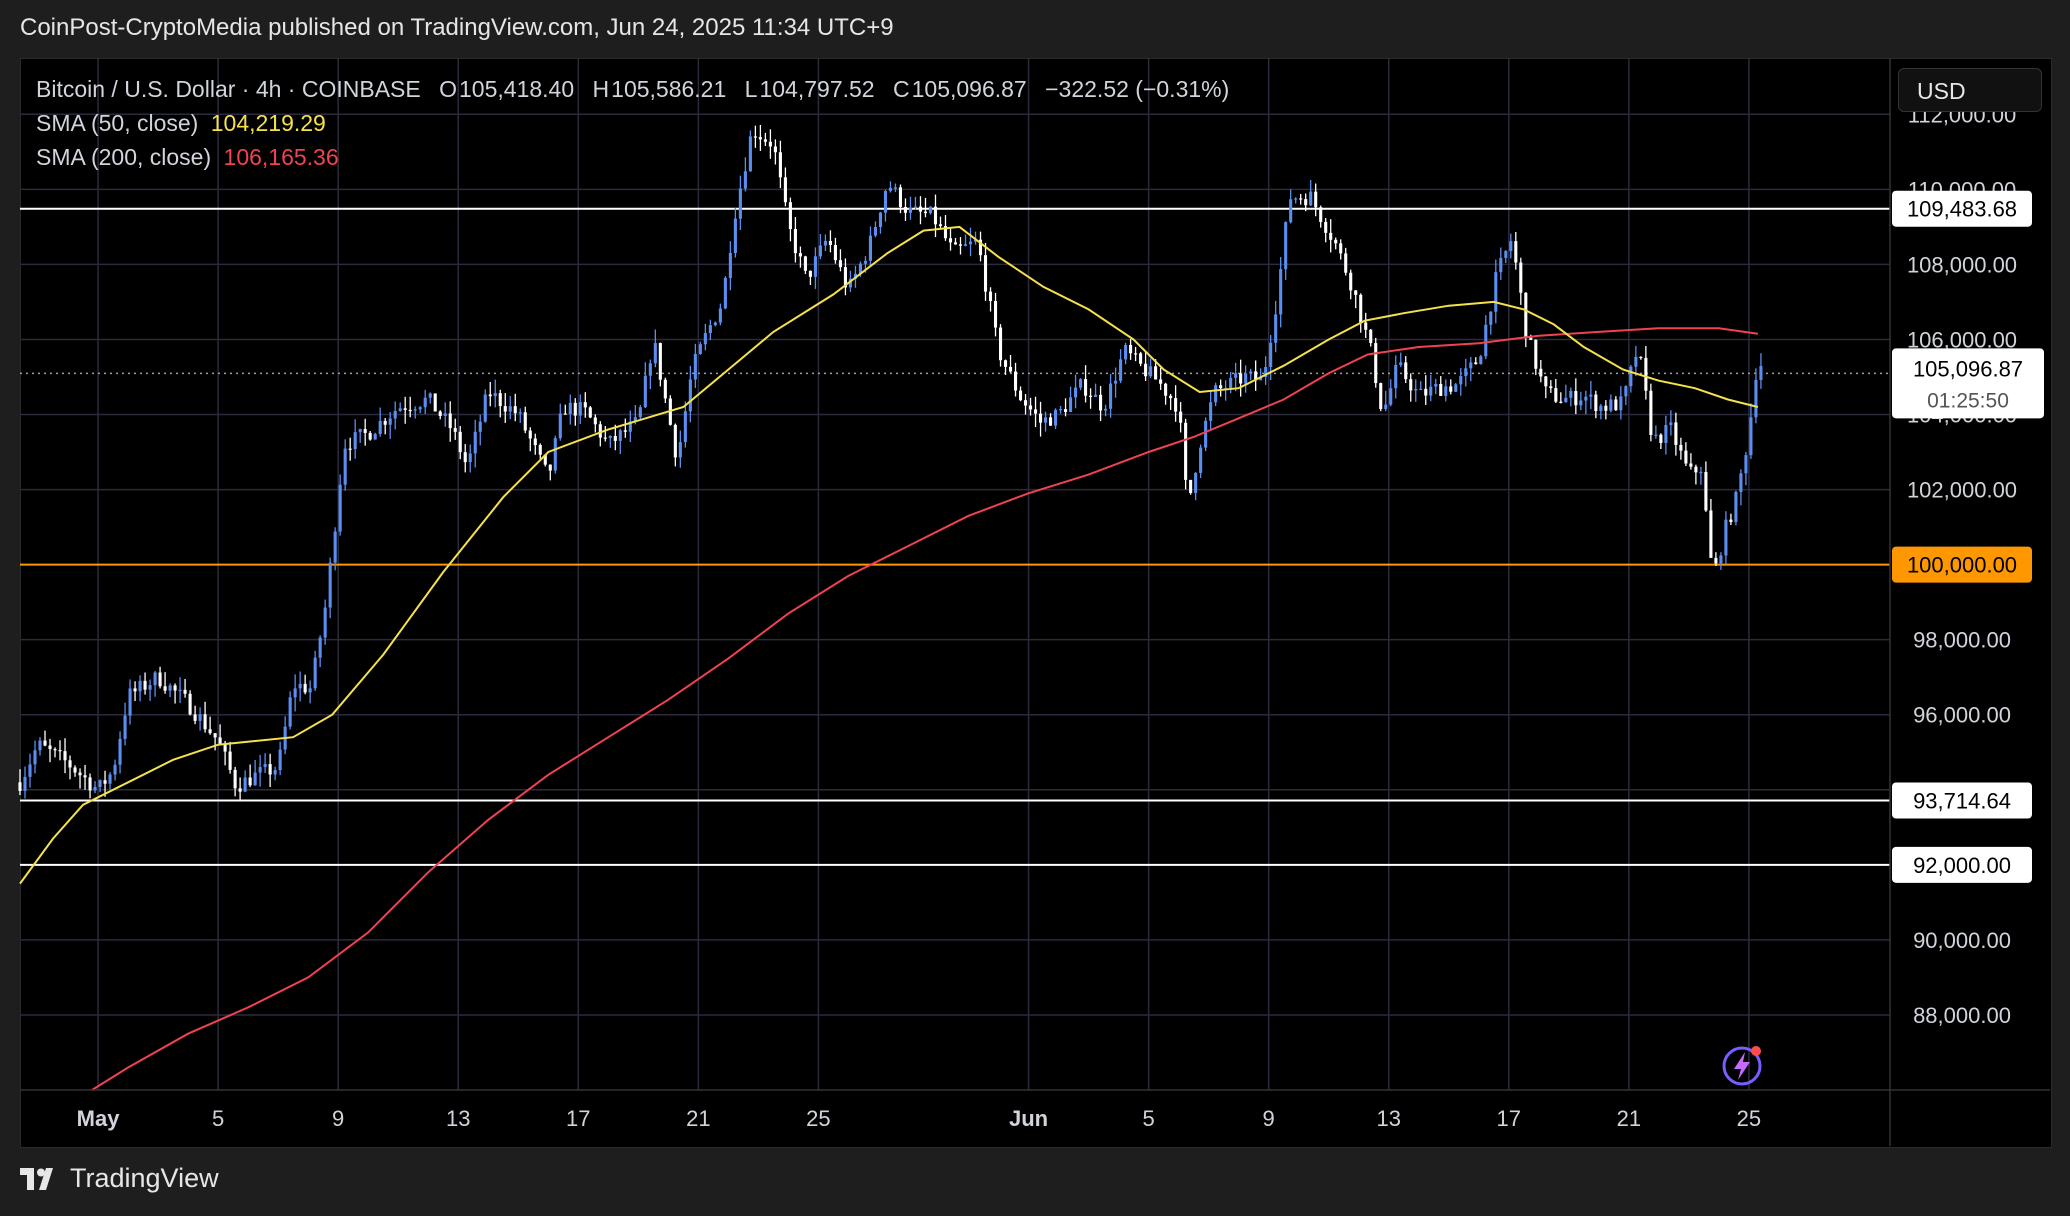 This screenshot has width=2070, height=1216. Describe the element at coordinates (1968, 368) in the screenshot. I see `current-price-text: 105,096.87` at that location.